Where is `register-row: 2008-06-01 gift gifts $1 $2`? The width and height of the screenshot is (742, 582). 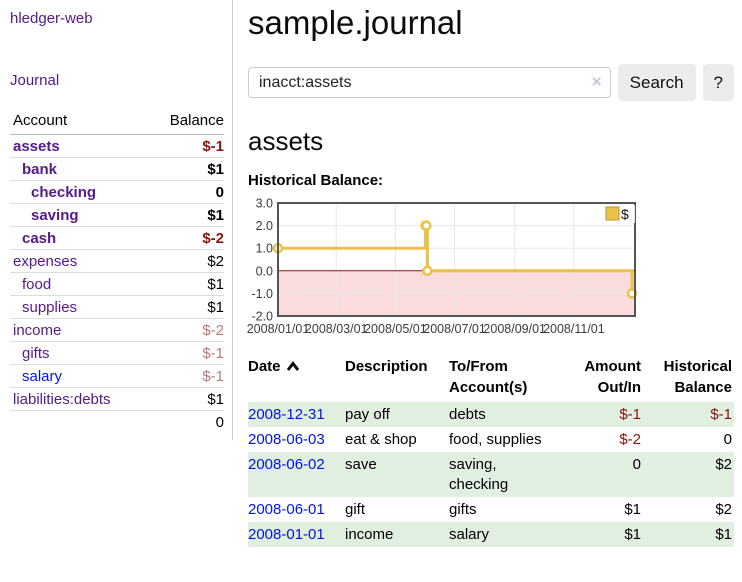
register-row: 2008-06-01 gift gifts $1 $2 is located at coordinates (491, 509).